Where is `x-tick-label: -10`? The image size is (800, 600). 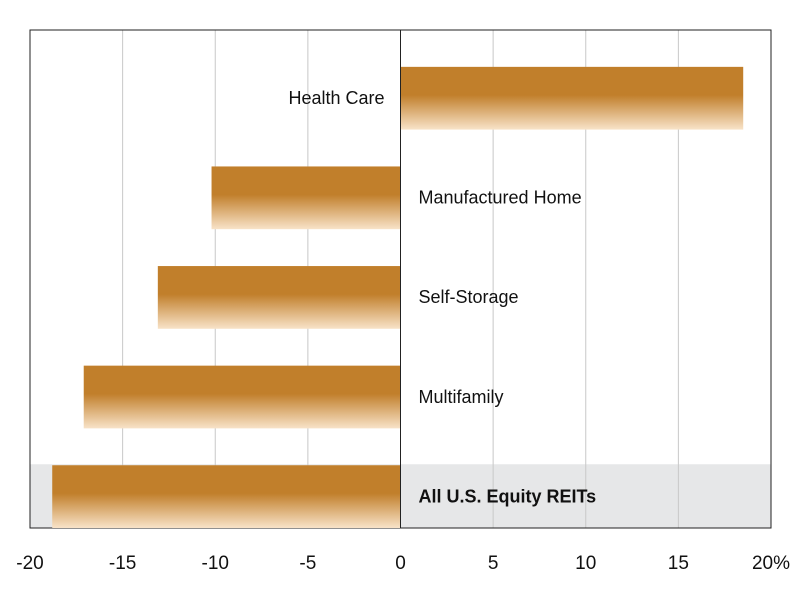
x-tick-label: -10 is located at coordinates (215, 563).